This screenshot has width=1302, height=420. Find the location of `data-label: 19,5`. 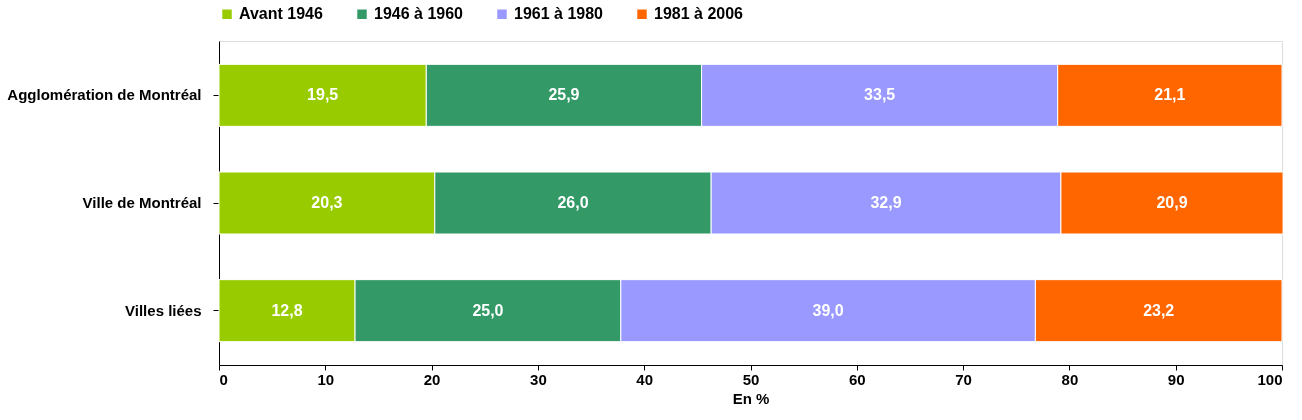

data-label: 19,5 is located at coordinates (323, 95).